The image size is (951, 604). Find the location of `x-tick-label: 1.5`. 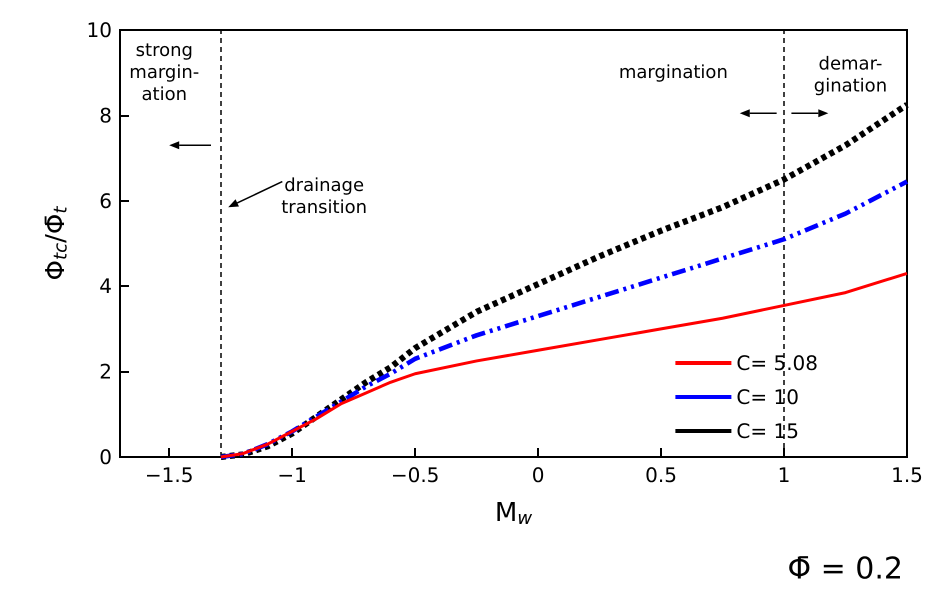

x-tick-label: 1.5 is located at coordinates (907, 475).